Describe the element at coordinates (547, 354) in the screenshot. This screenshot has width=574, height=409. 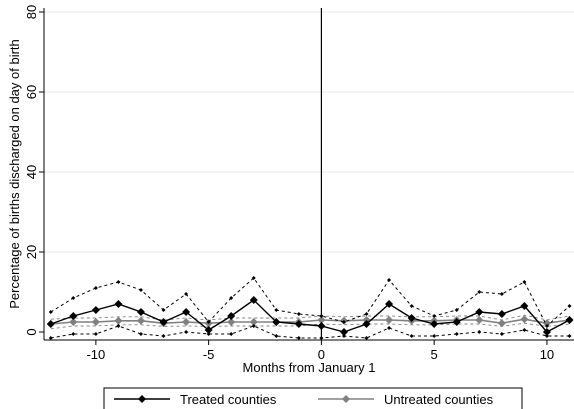
I see `x-tick-label: 10` at that location.